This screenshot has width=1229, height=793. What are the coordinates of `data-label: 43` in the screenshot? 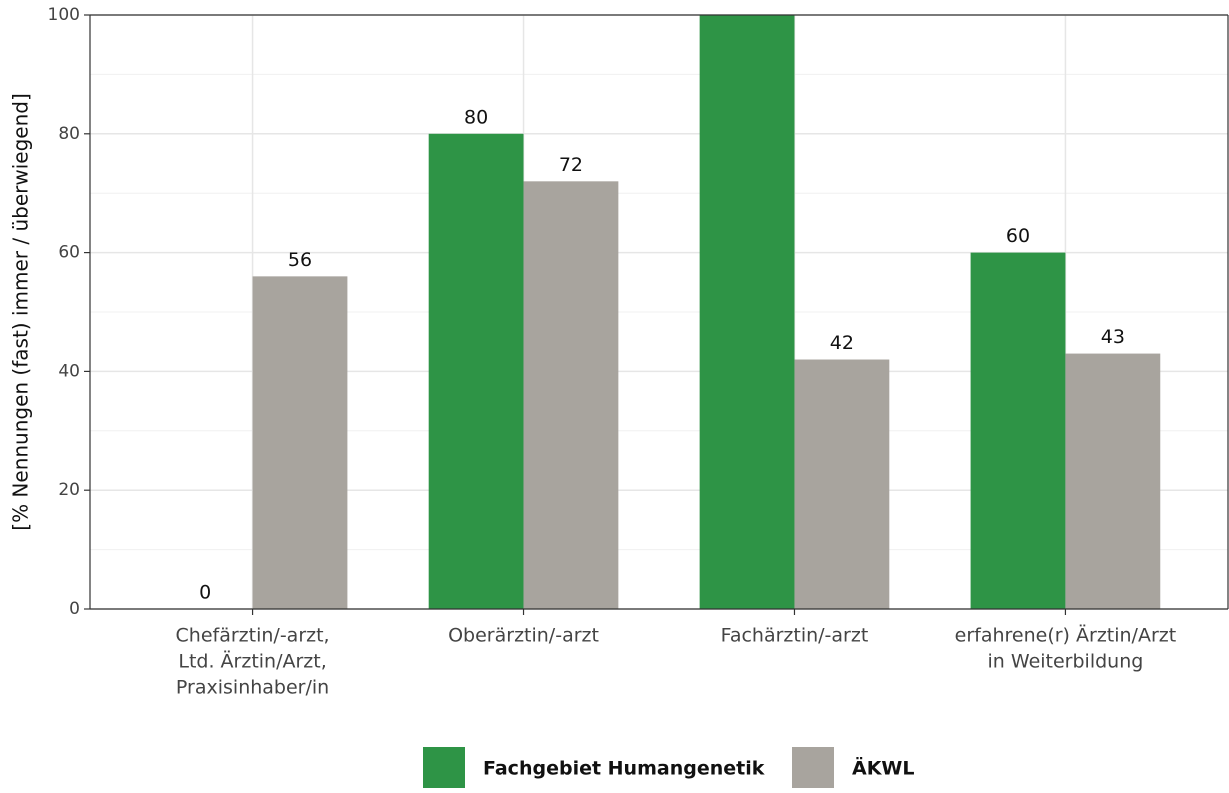 It's located at (1113, 337).